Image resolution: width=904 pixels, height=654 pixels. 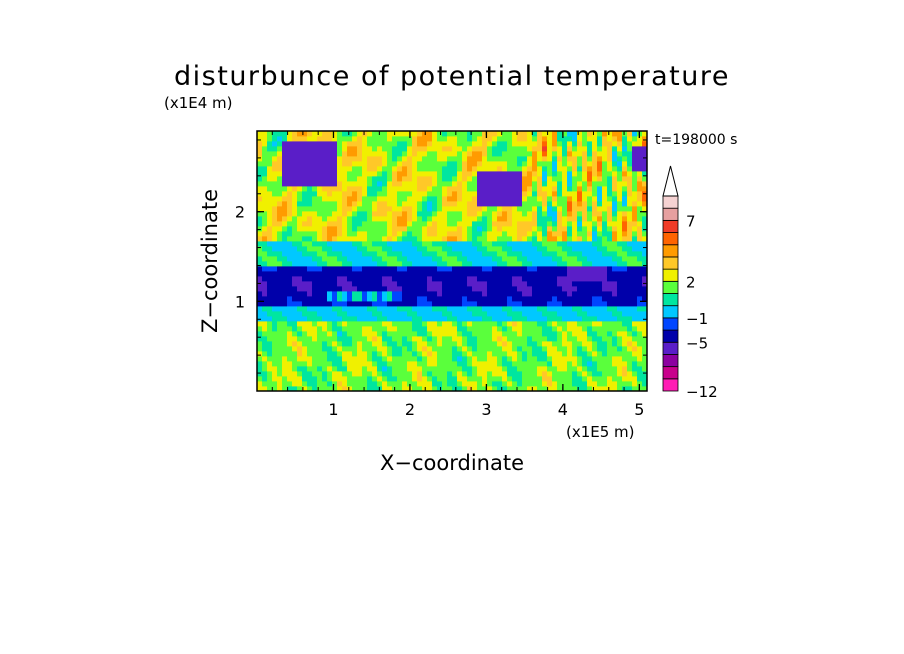 I want to click on colorbar-swatch, so click(x=670, y=324).